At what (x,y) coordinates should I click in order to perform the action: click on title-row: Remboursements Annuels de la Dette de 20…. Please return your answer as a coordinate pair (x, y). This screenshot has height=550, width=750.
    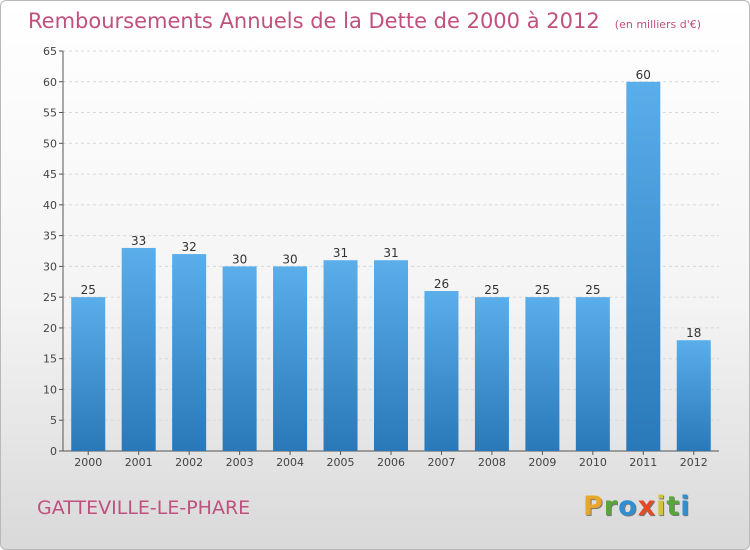
    Looking at the image, I should click on (364, 21).